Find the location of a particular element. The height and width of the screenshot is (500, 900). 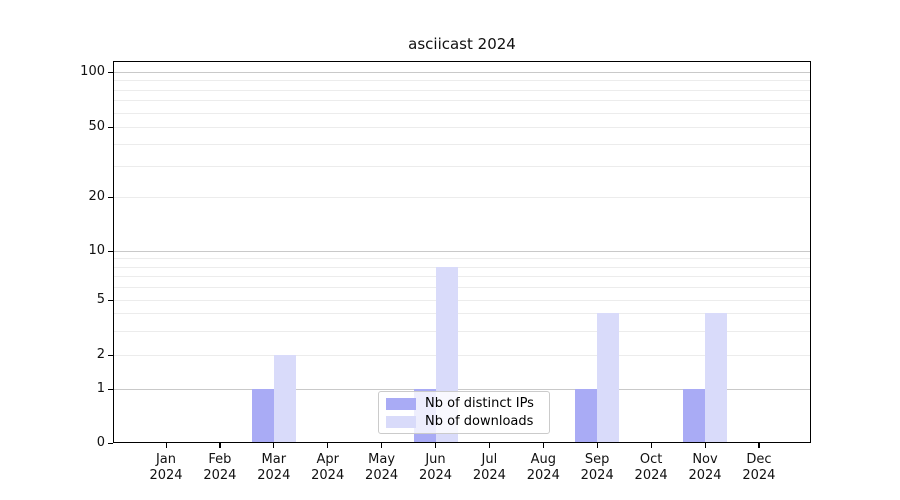

x-tick-label: Mar 2024 is located at coordinates (274, 467).